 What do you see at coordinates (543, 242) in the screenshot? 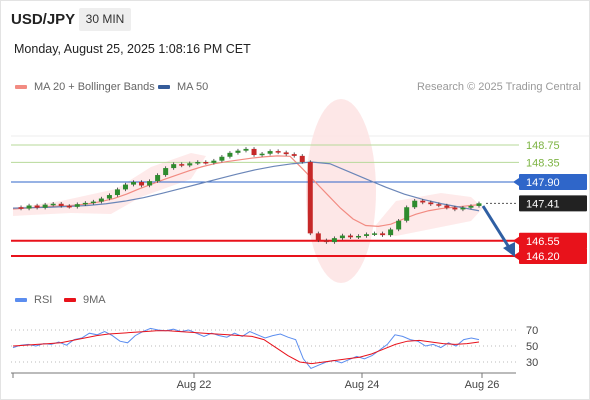
I see `level-label-support: 146.55` at bounding box center [543, 242].